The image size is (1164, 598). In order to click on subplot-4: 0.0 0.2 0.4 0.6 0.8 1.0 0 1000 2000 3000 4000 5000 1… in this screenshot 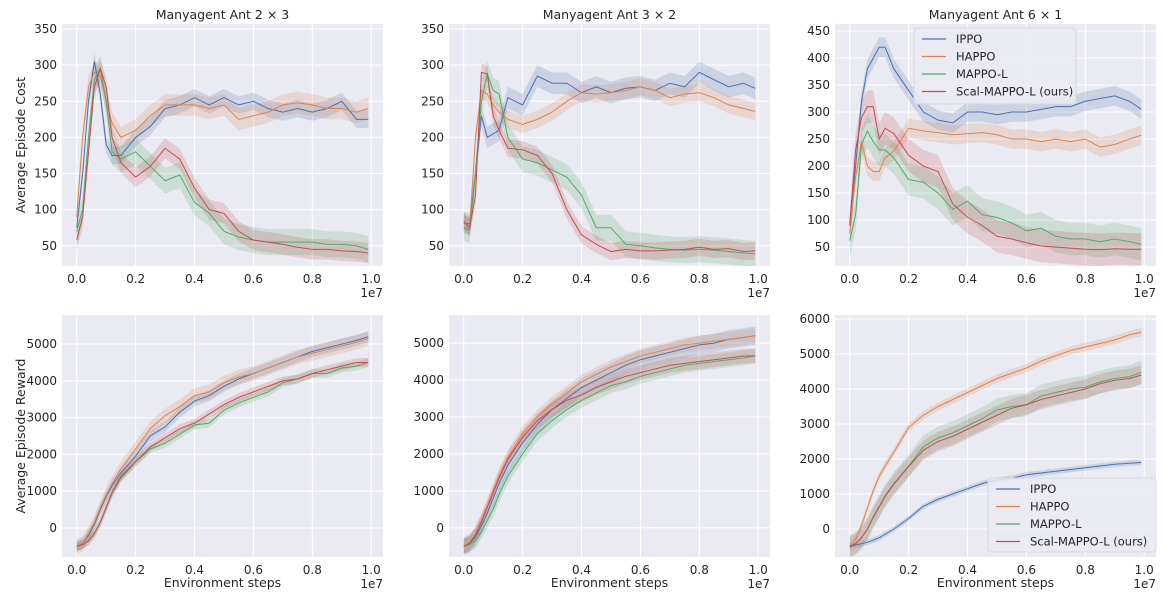, I will do `click(198, 453)`.